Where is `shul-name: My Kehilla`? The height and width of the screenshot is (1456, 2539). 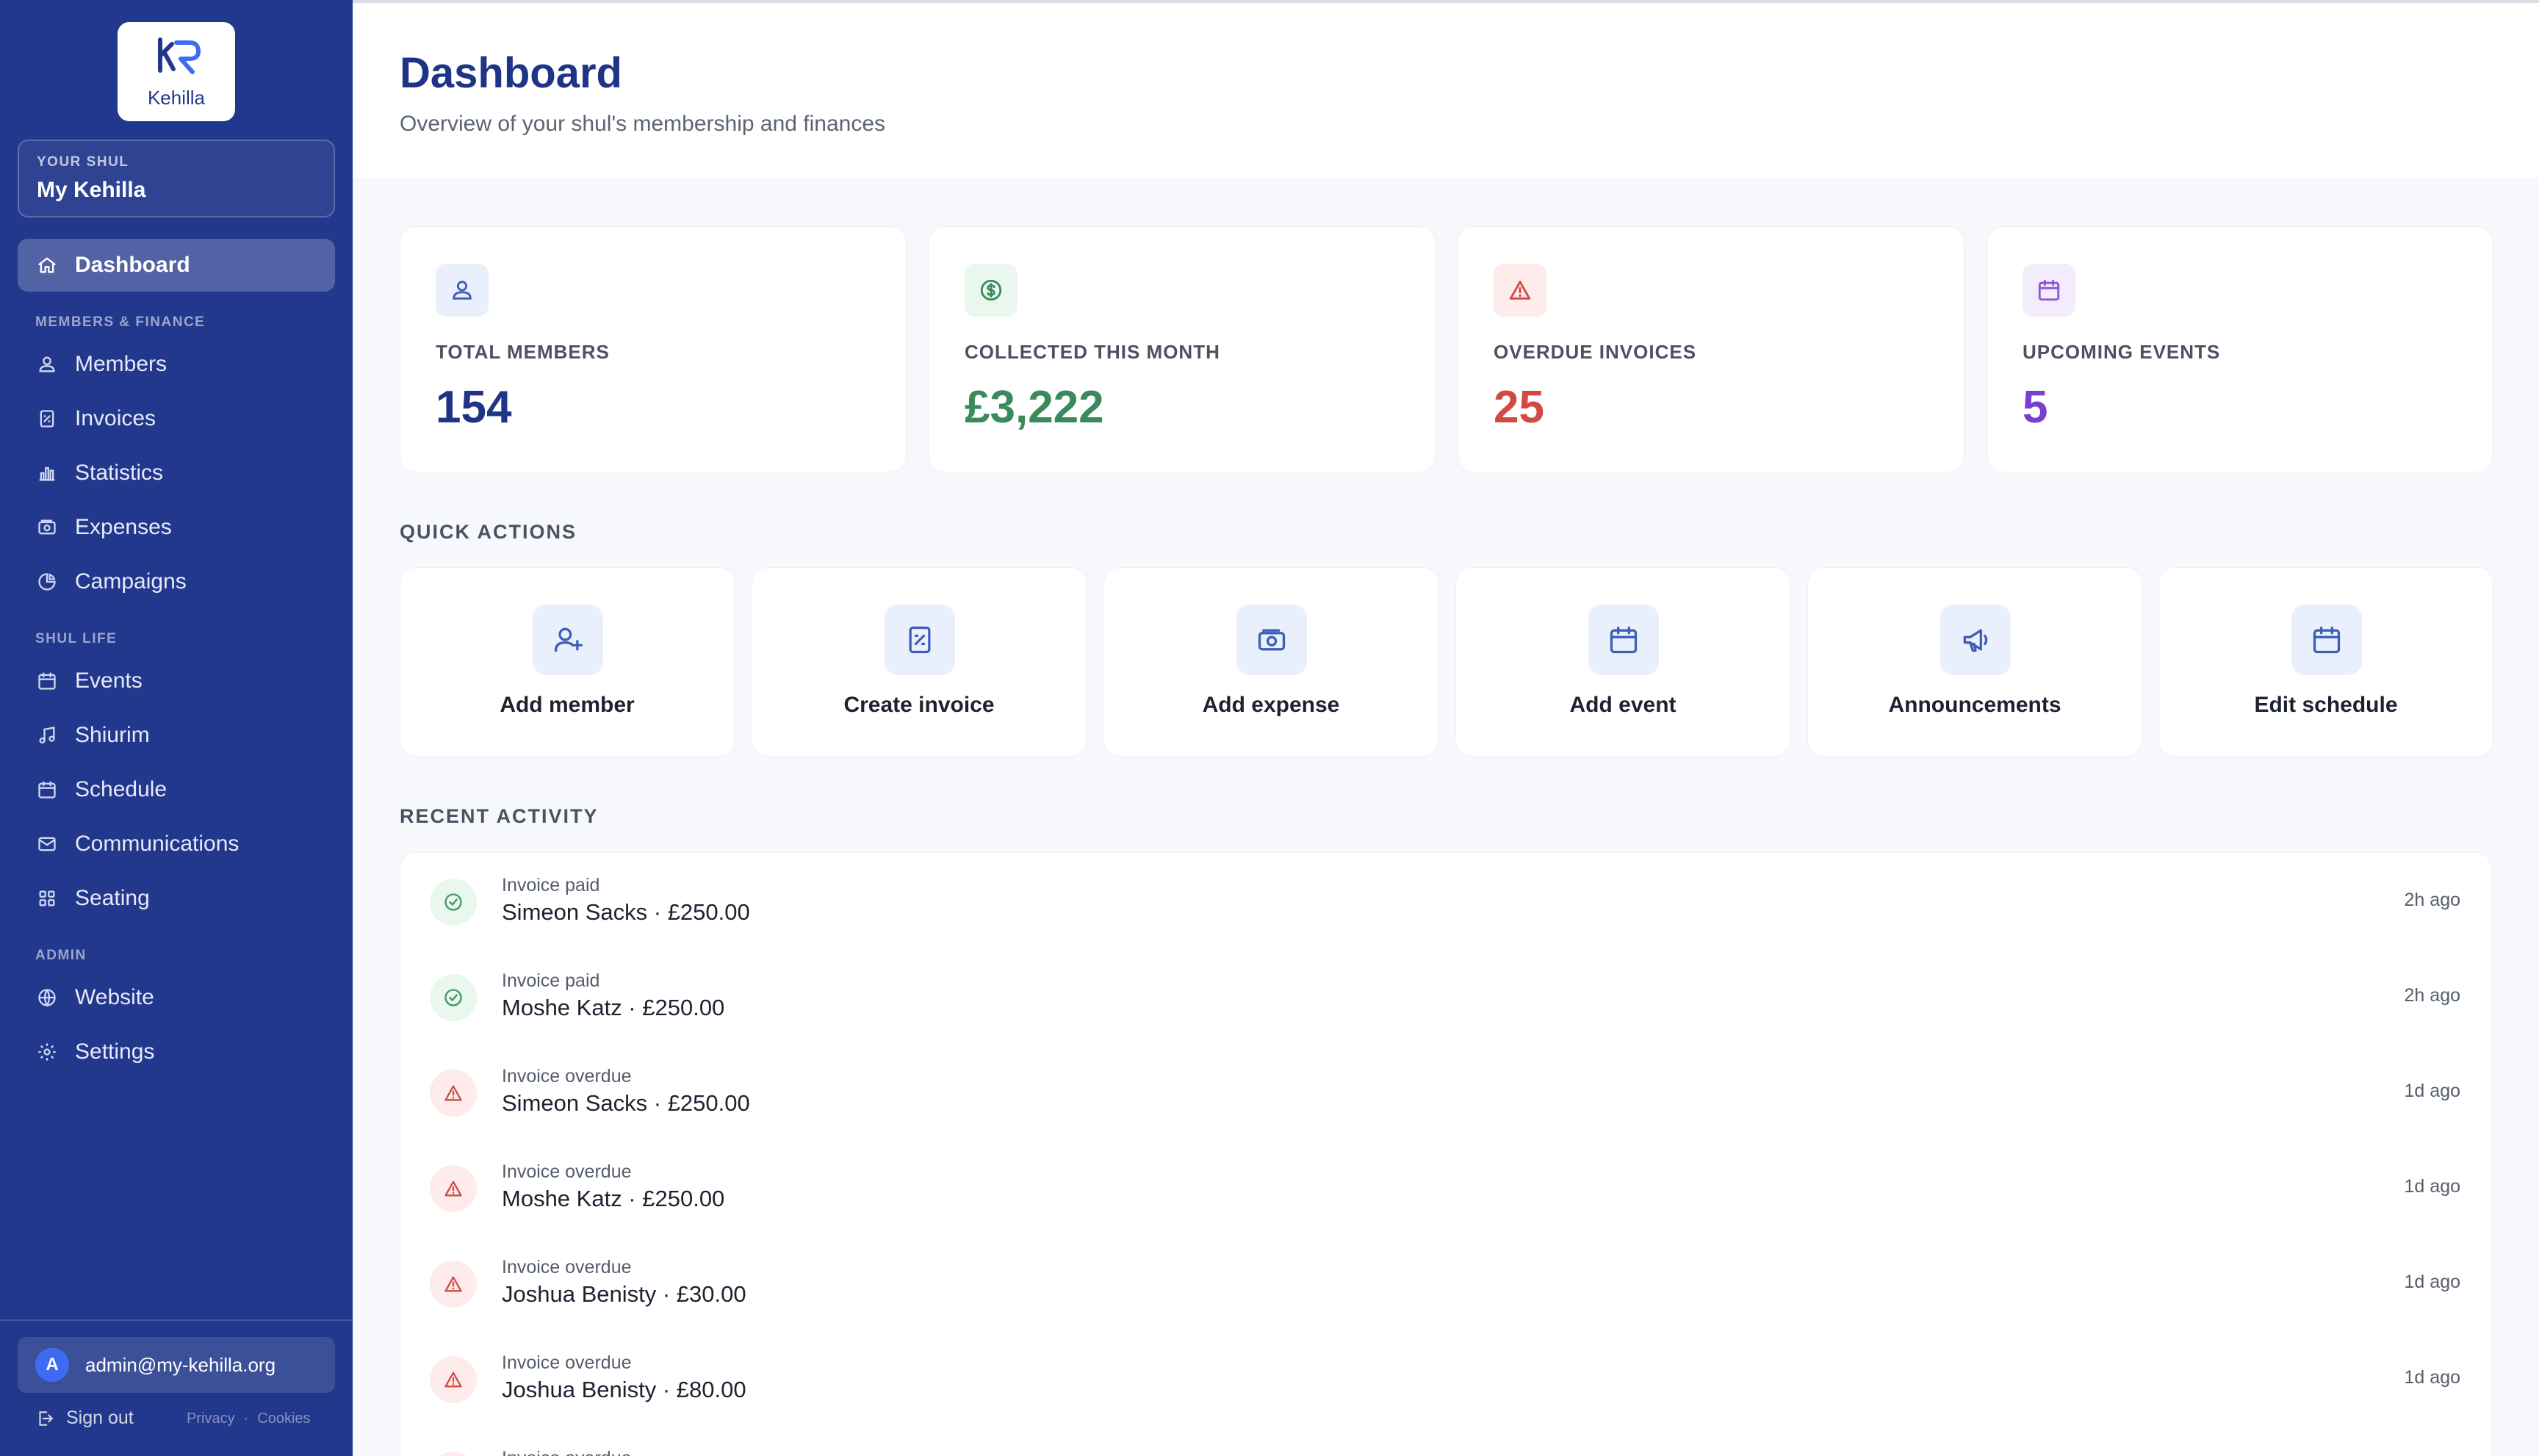
shul-name: My Kehilla is located at coordinates (91, 190).